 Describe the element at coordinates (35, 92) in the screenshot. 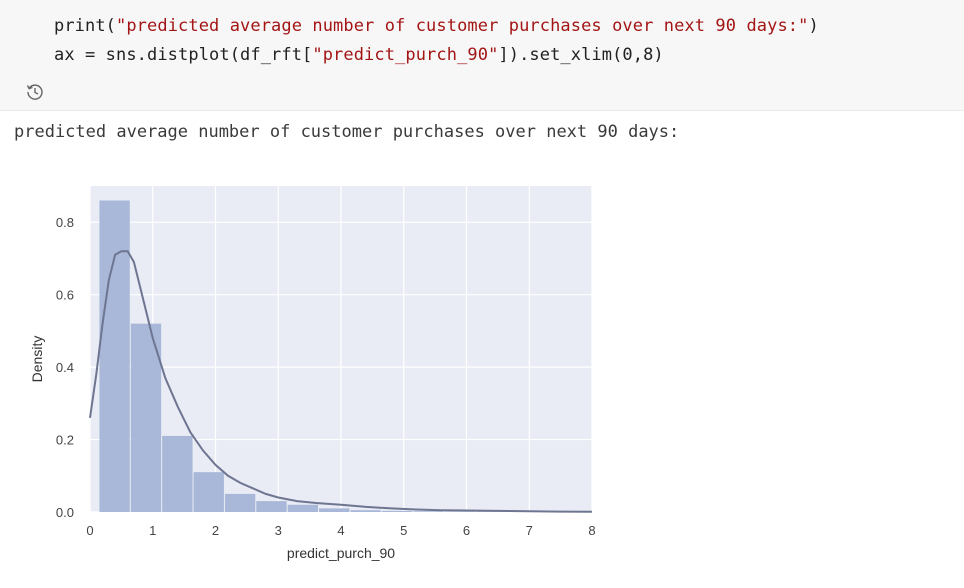

I see `history-icon` at that location.